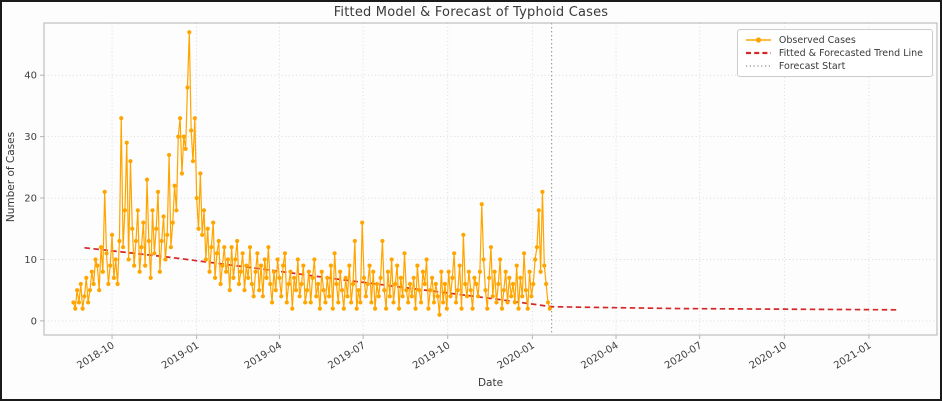 This screenshot has width=942, height=401. I want to click on y-tick-label: 30, so click(30, 137).